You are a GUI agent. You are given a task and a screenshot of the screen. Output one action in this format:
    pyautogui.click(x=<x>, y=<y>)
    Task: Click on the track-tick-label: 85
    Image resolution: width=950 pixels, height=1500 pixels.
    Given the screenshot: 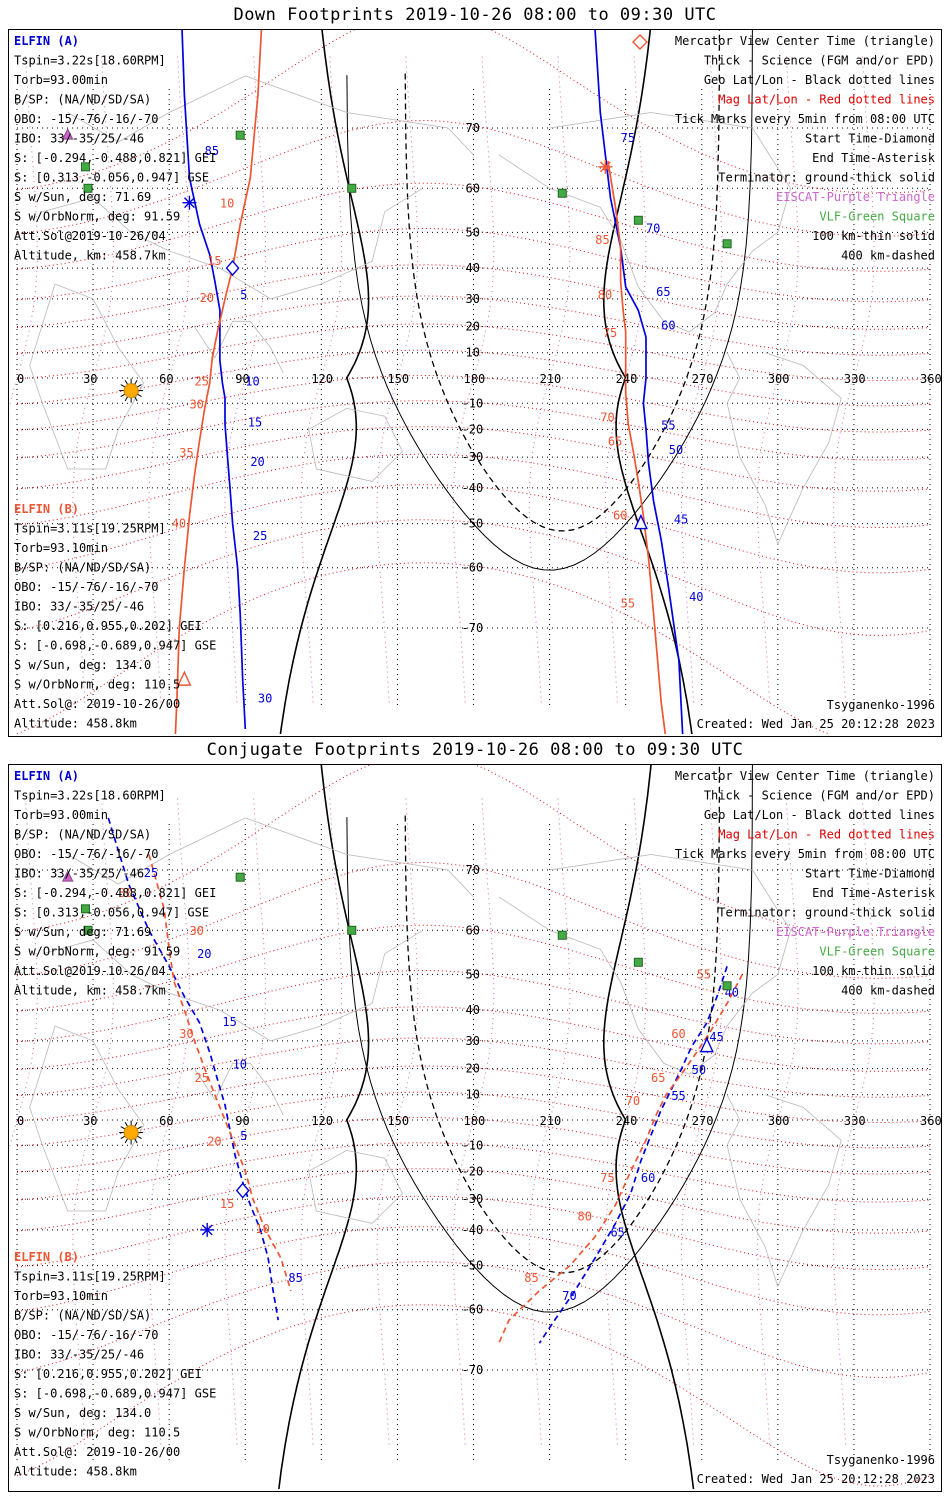 What is the action you would take?
    pyautogui.click(x=602, y=240)
    